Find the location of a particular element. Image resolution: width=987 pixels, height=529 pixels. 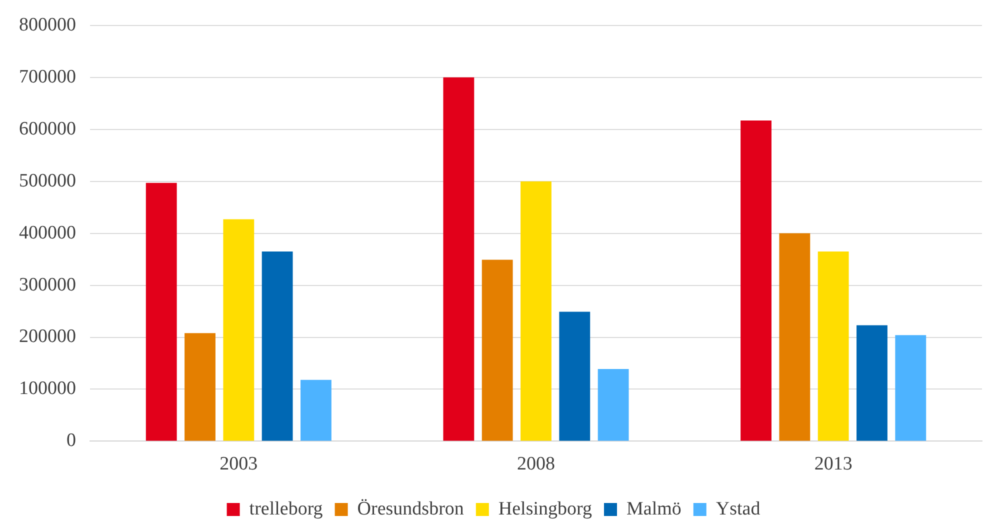

legend-label: trelleborg is located at coordinates (286, 509).